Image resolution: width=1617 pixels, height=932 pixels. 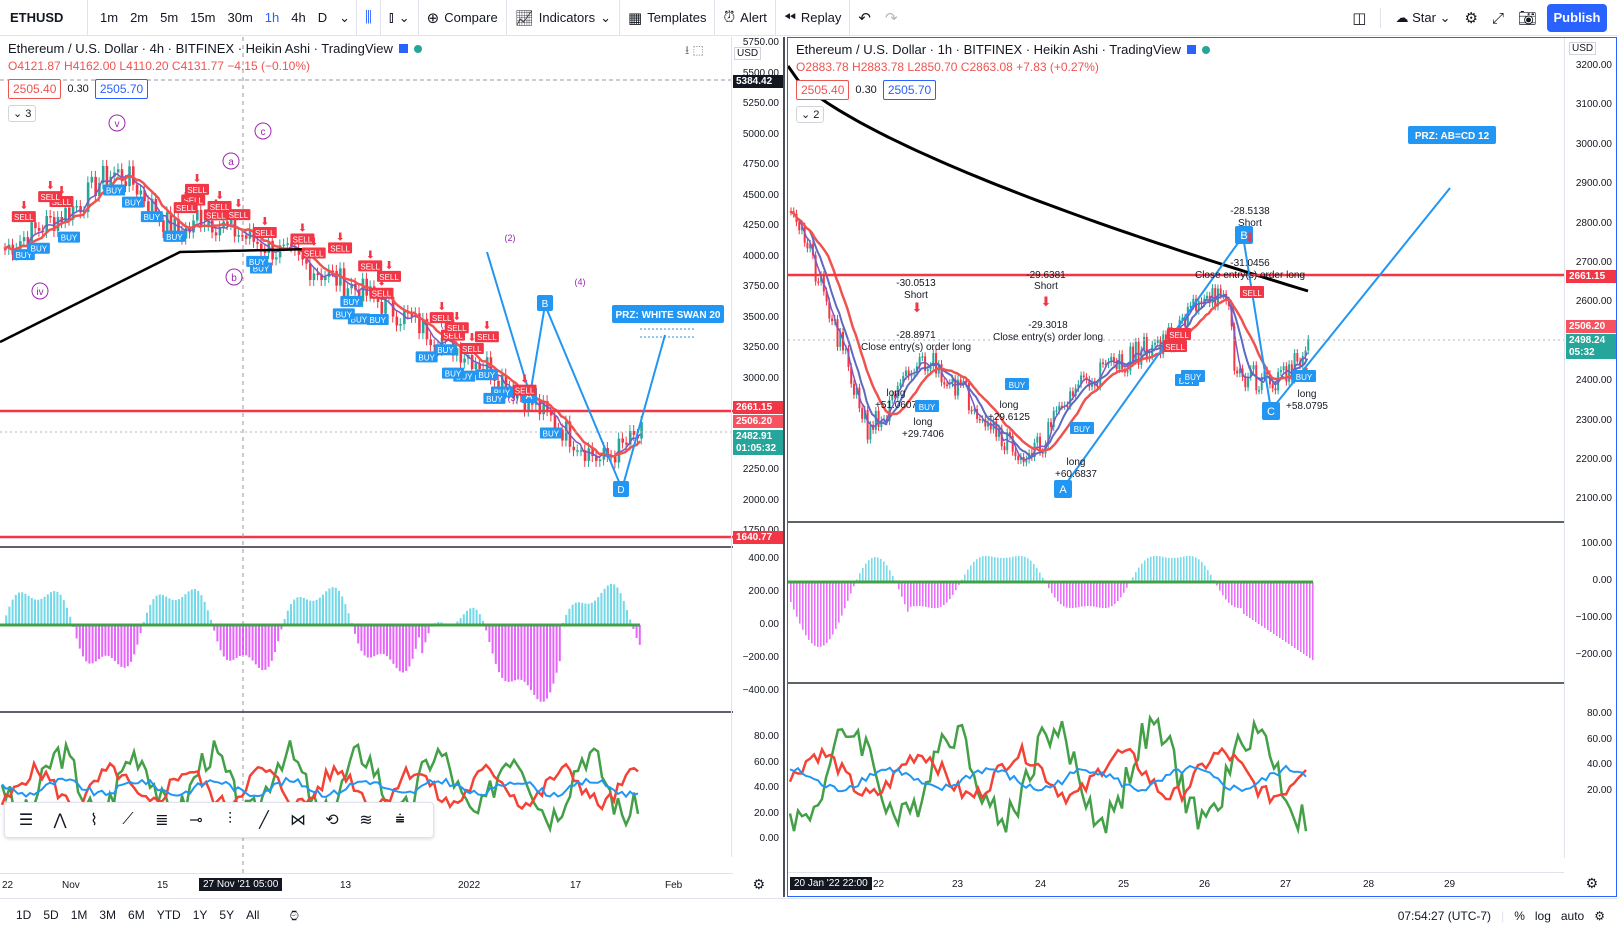 I want to click on abcd-pattern-icon: ⋀, so click(x=60, y=820).